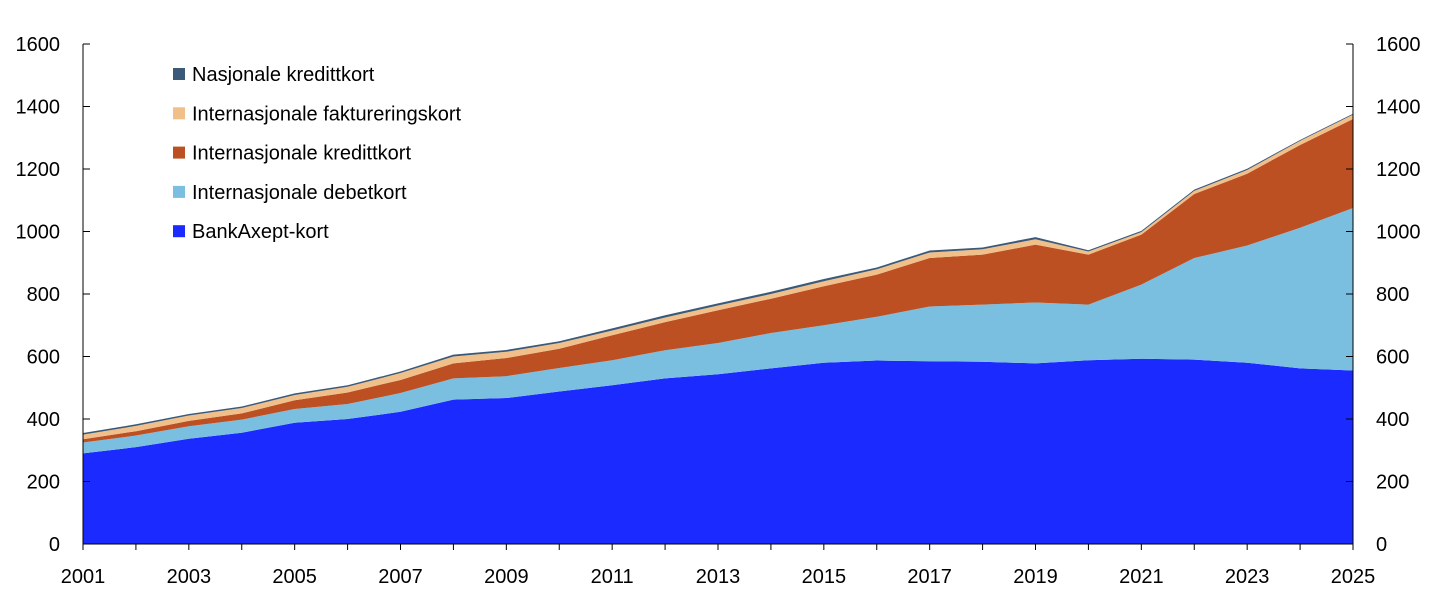 This screenshot has height=604, width=1445. I want to click on x-tick-label: 2001, so click(83, 577).